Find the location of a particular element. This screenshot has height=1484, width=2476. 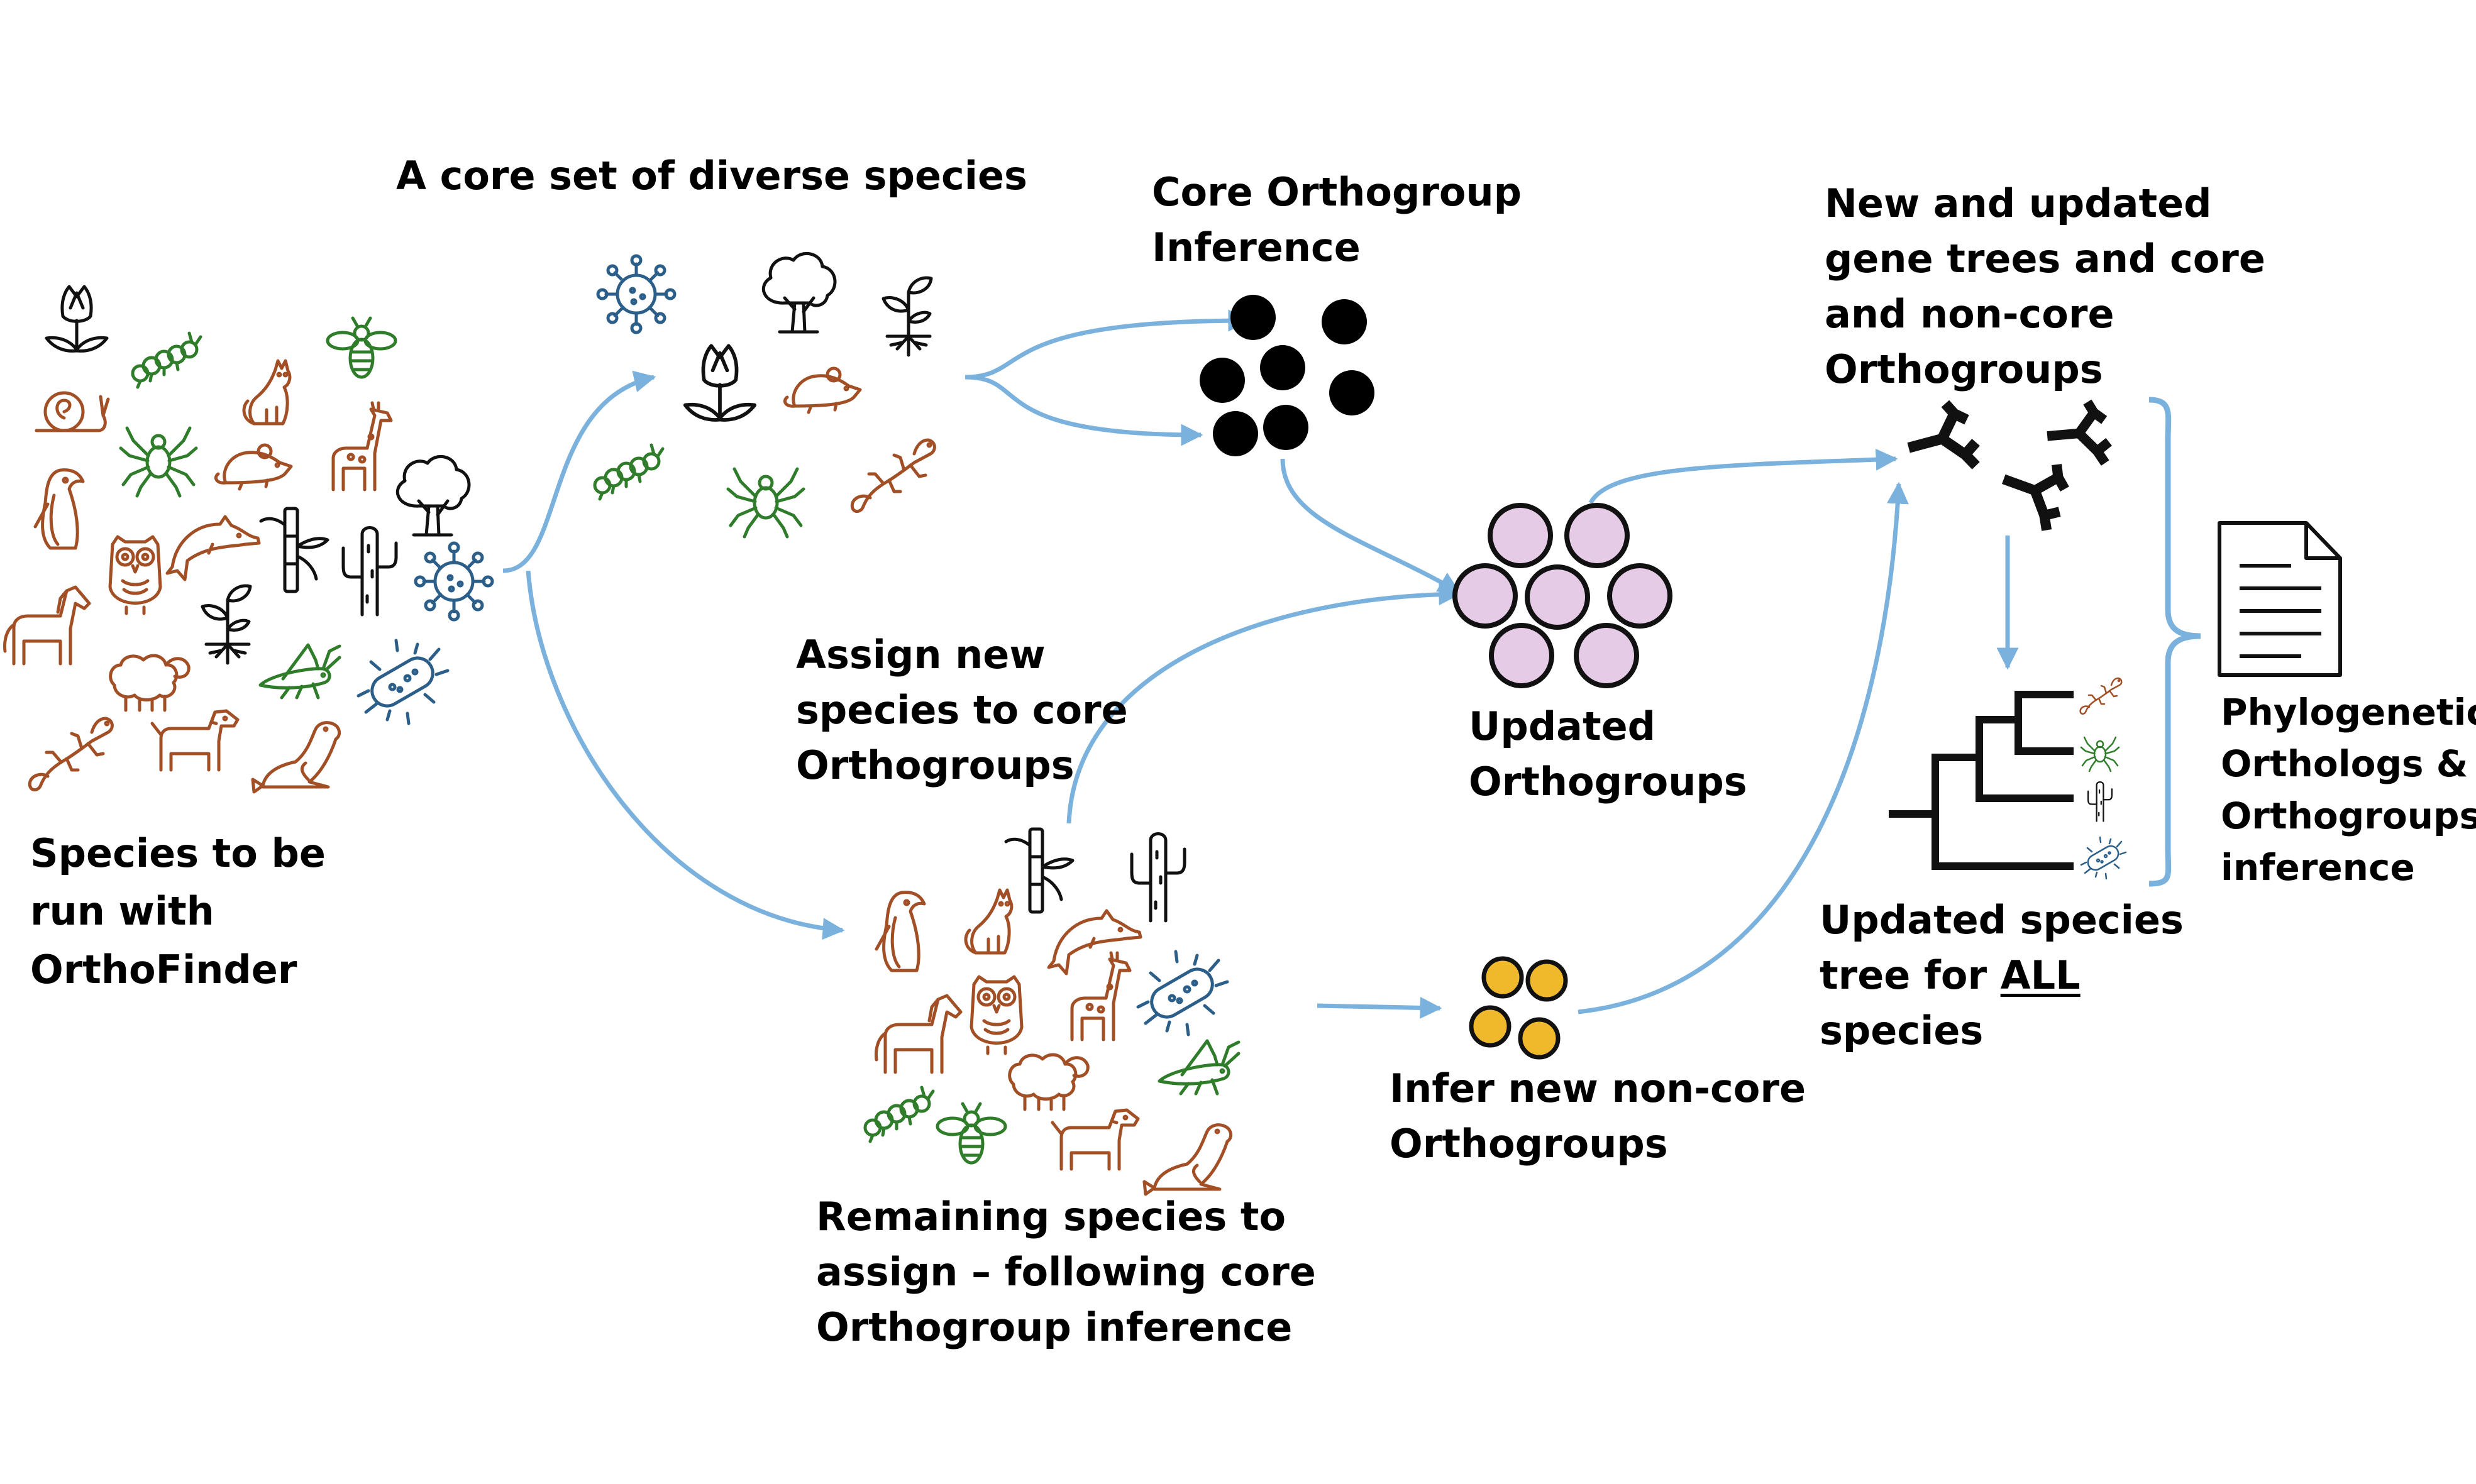

label-line: A core set of diverse species is located at coordinates (711, 176).